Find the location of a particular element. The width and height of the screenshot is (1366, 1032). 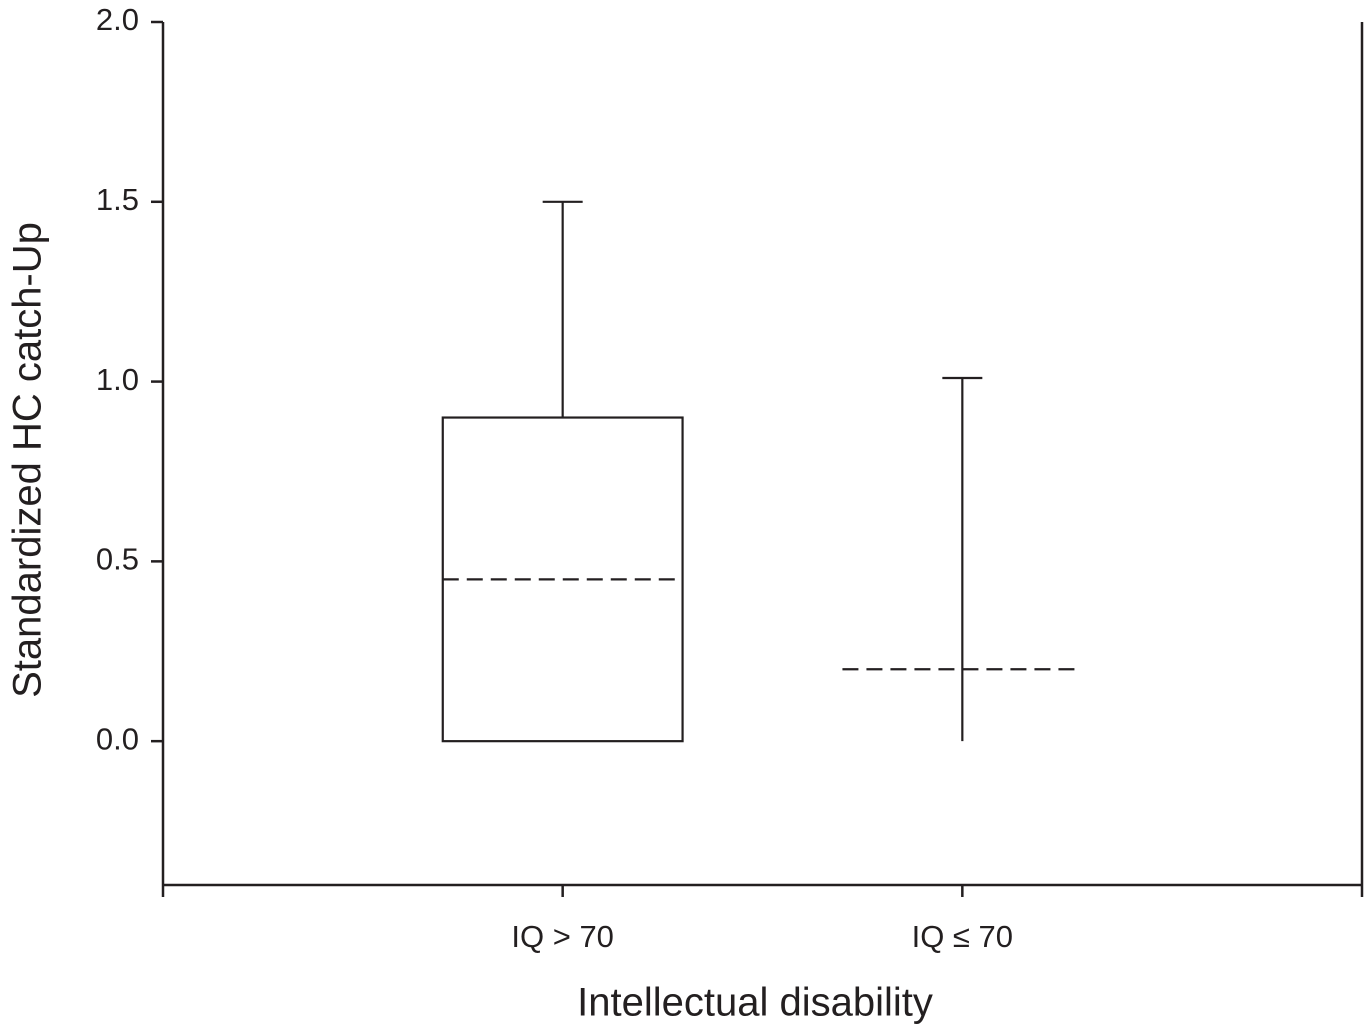

y-axis-title: Standardized HC catch-Up is located at coordinates (28, 460).